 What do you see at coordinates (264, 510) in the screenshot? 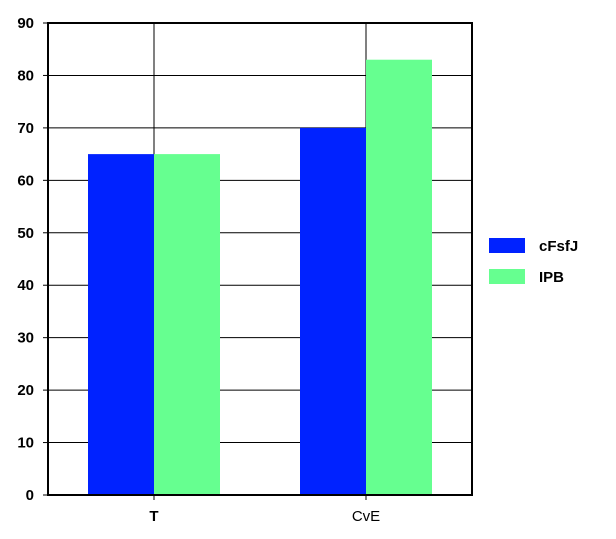
I see `x-axis: T CvE` at bounding box center [264, 510].